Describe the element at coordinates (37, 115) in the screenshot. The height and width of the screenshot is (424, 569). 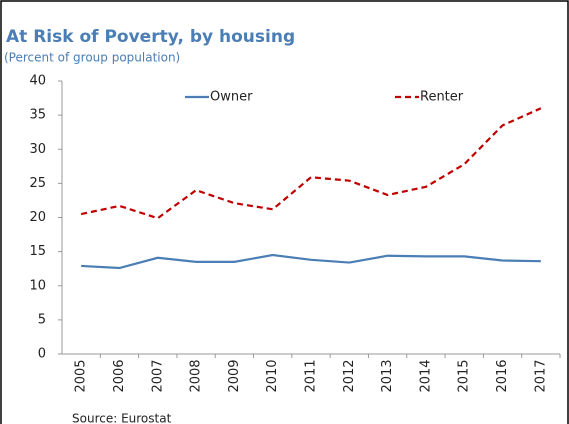
I see `y-tick-label: 35` at that location.